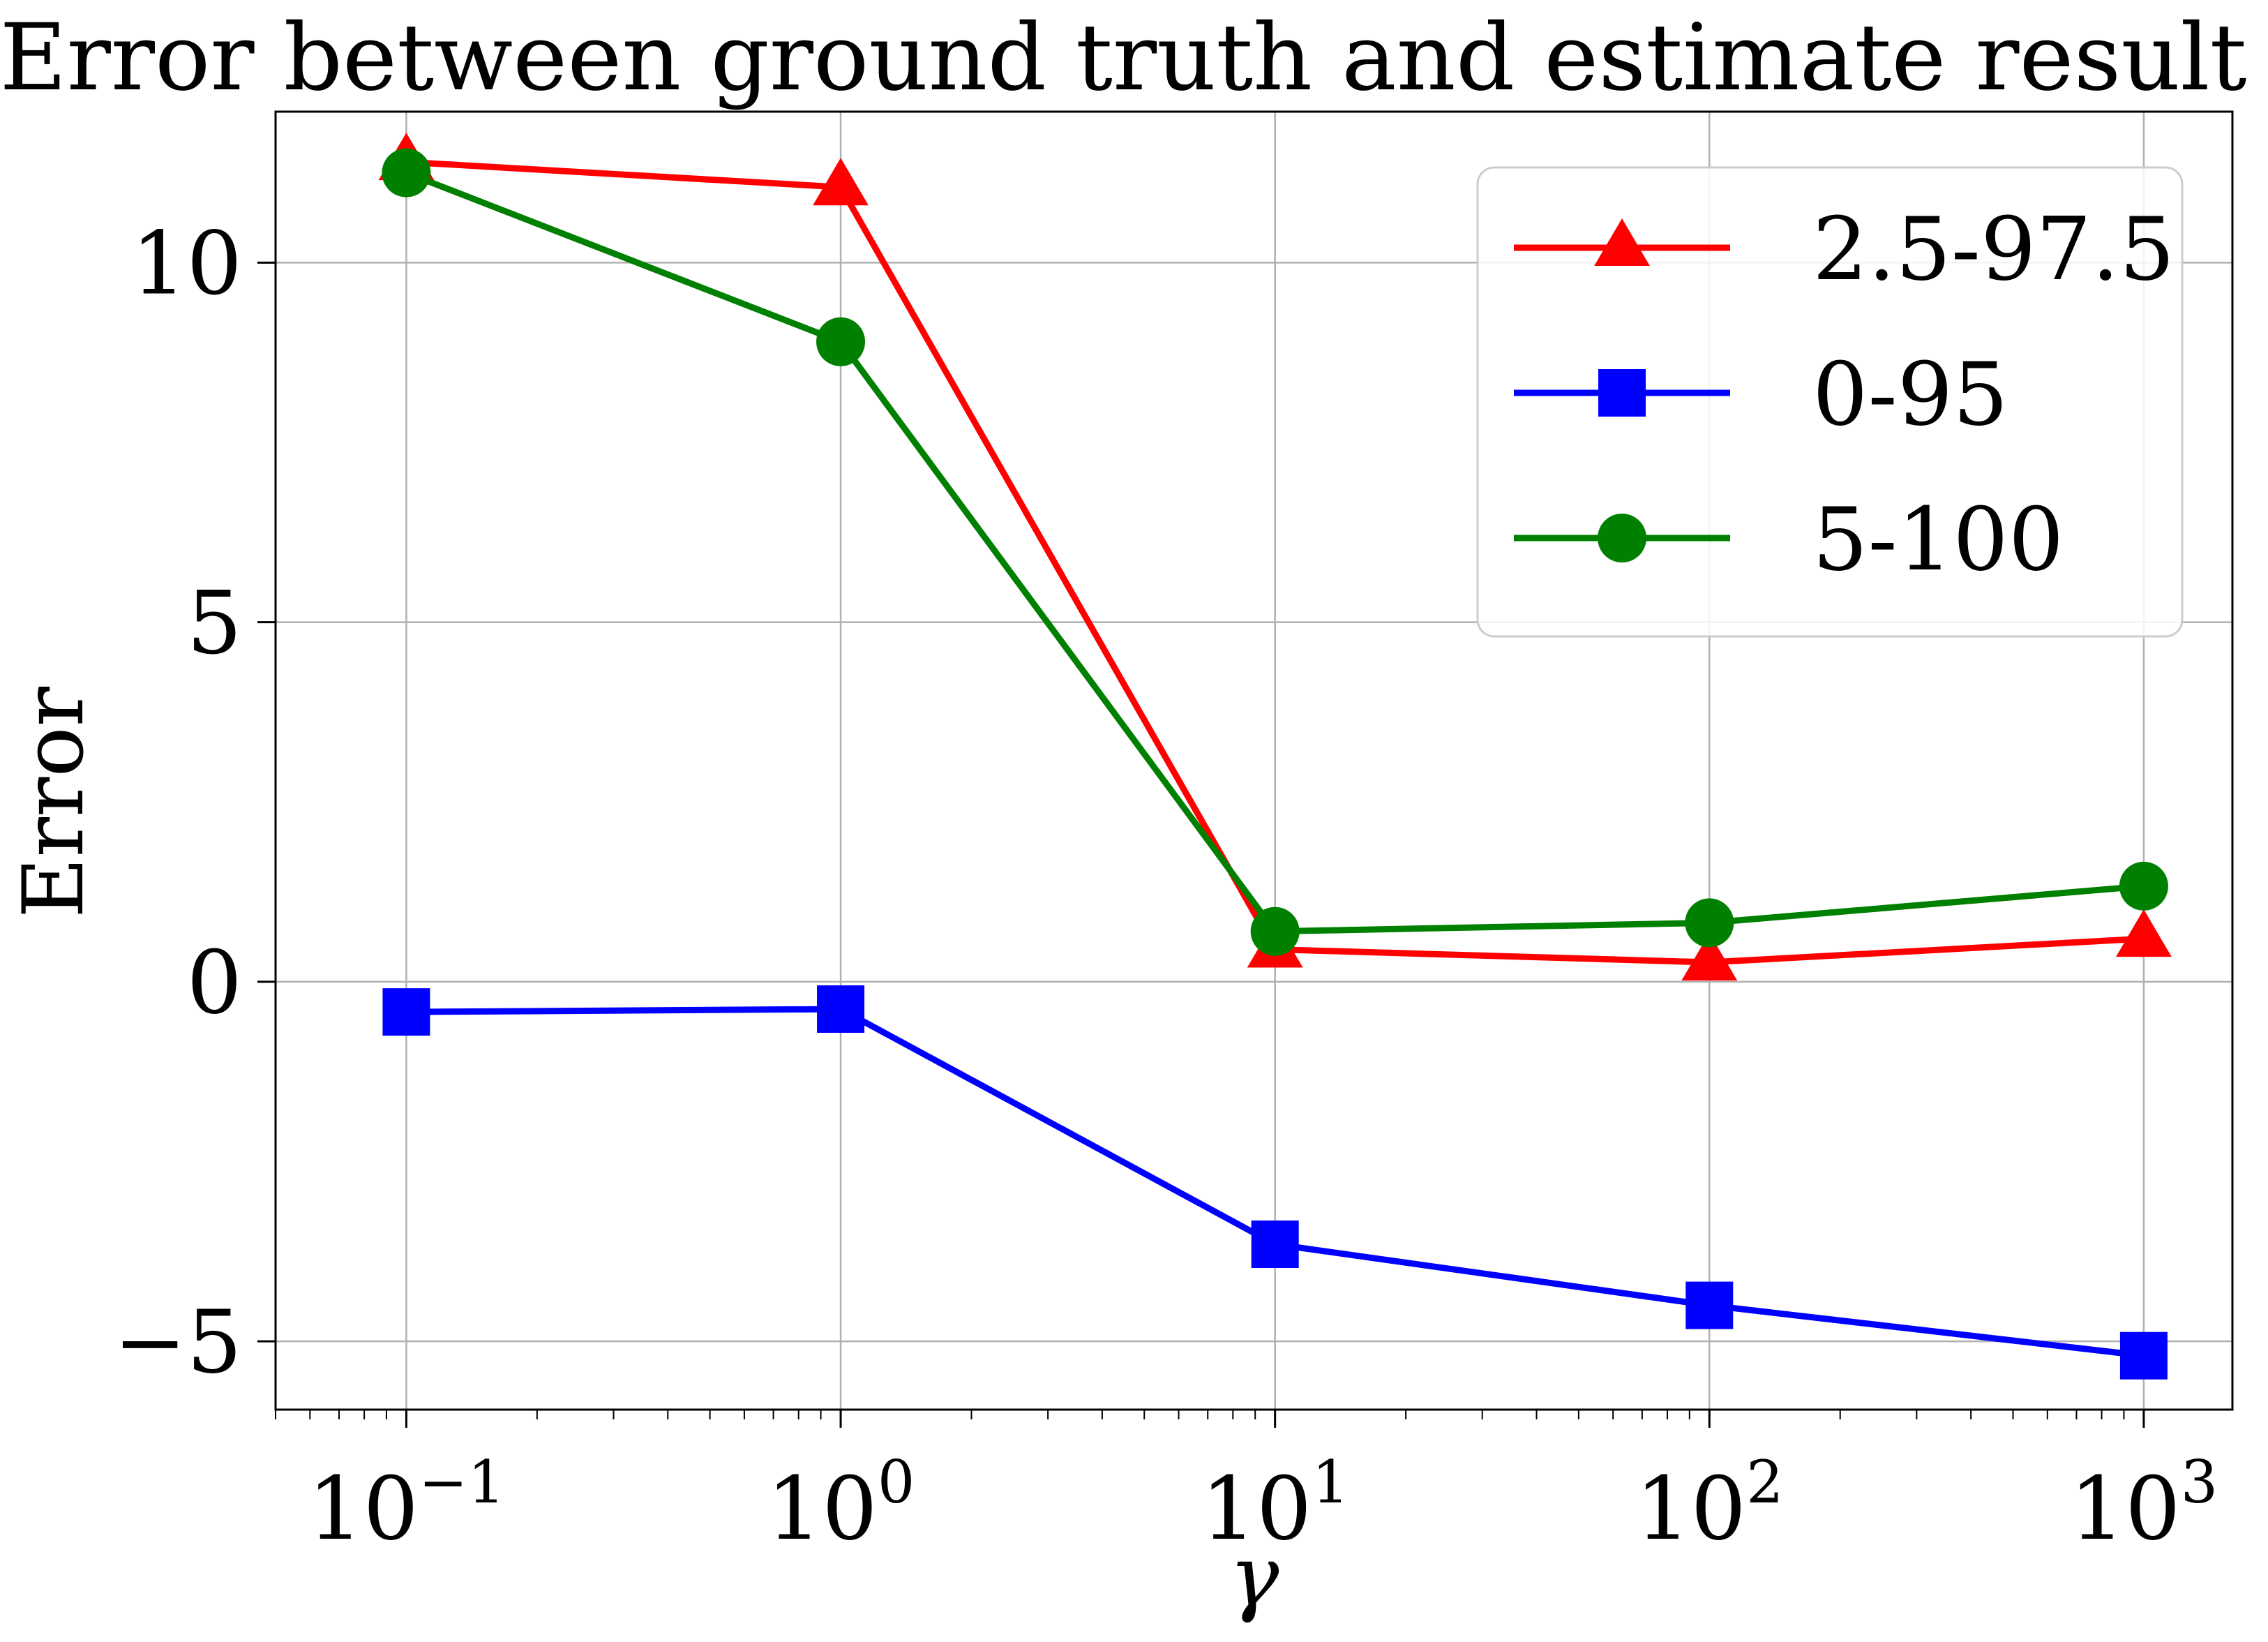  I want to click on x-minor-ticks, so click(1200, 1414).